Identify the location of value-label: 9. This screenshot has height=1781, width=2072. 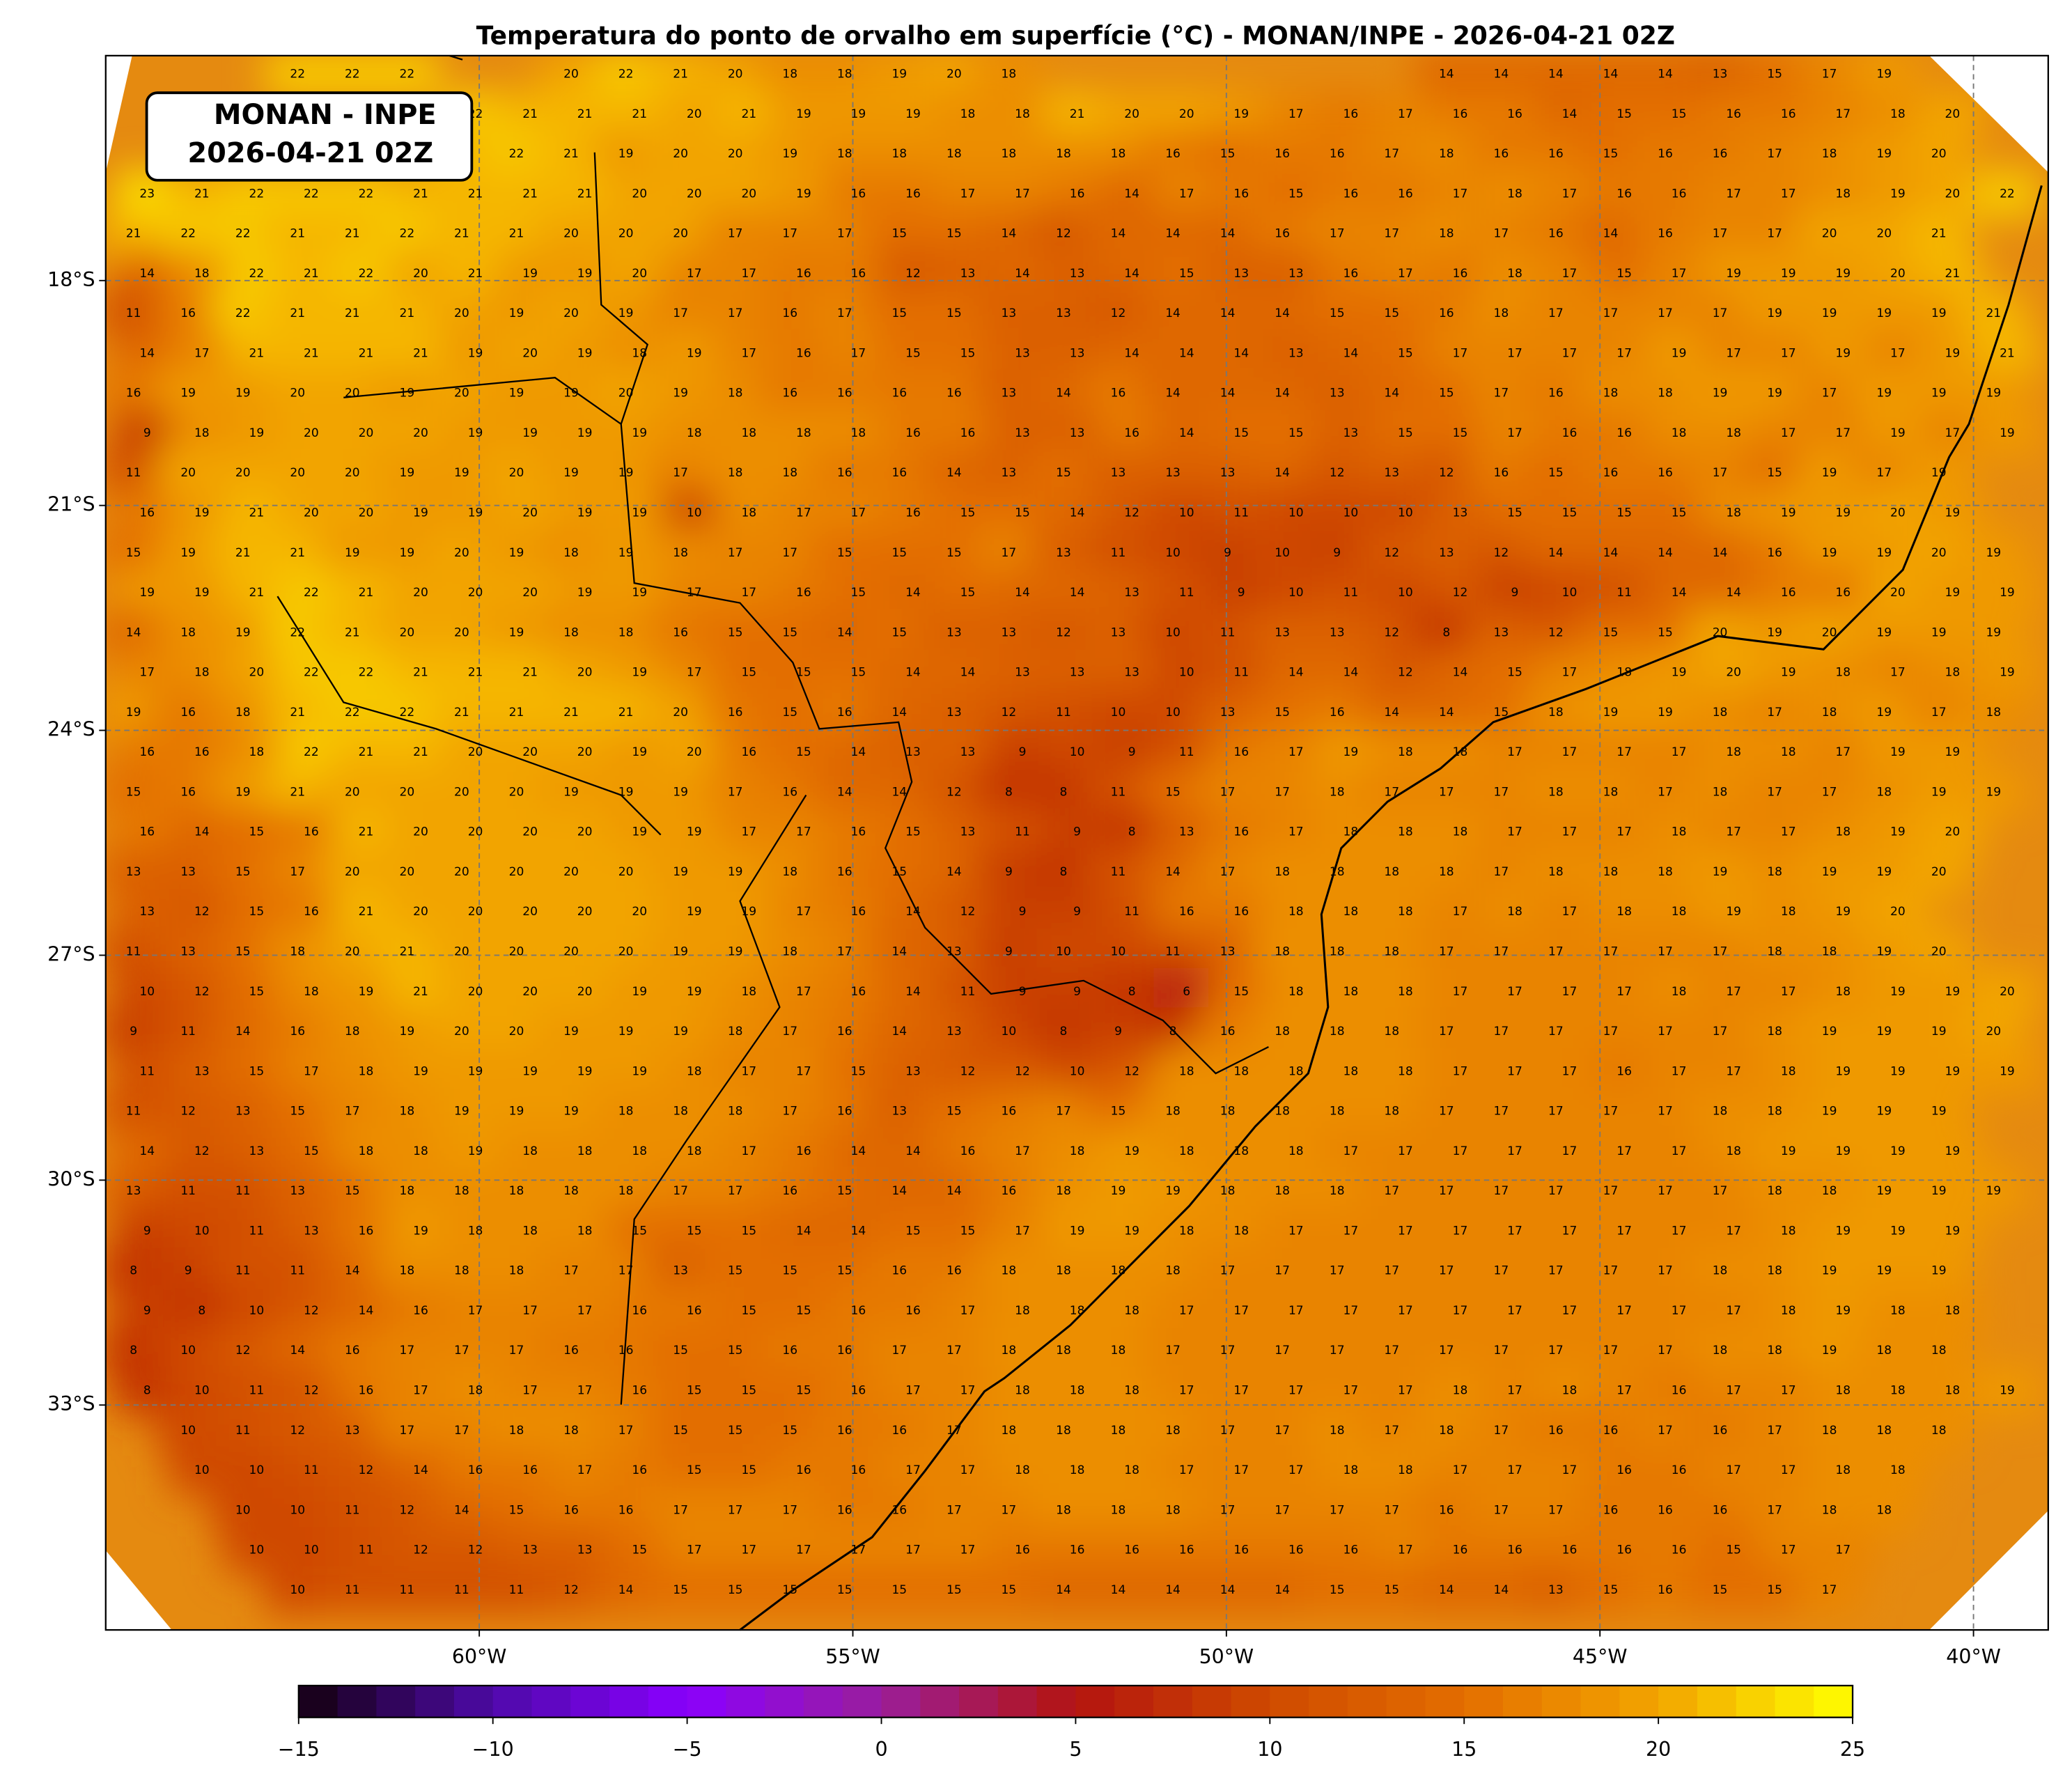
(1227, 553).